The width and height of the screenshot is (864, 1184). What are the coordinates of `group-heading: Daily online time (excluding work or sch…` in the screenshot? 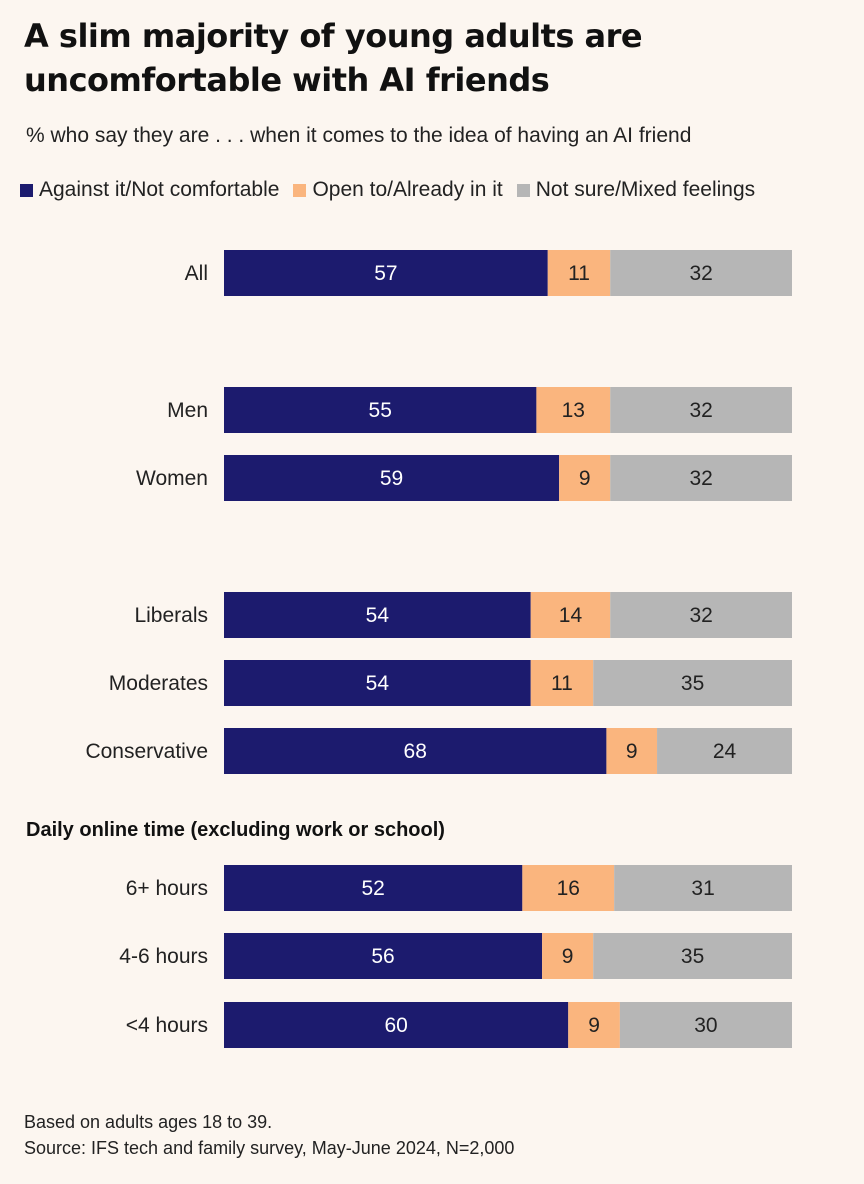 It's located at (235, 830).